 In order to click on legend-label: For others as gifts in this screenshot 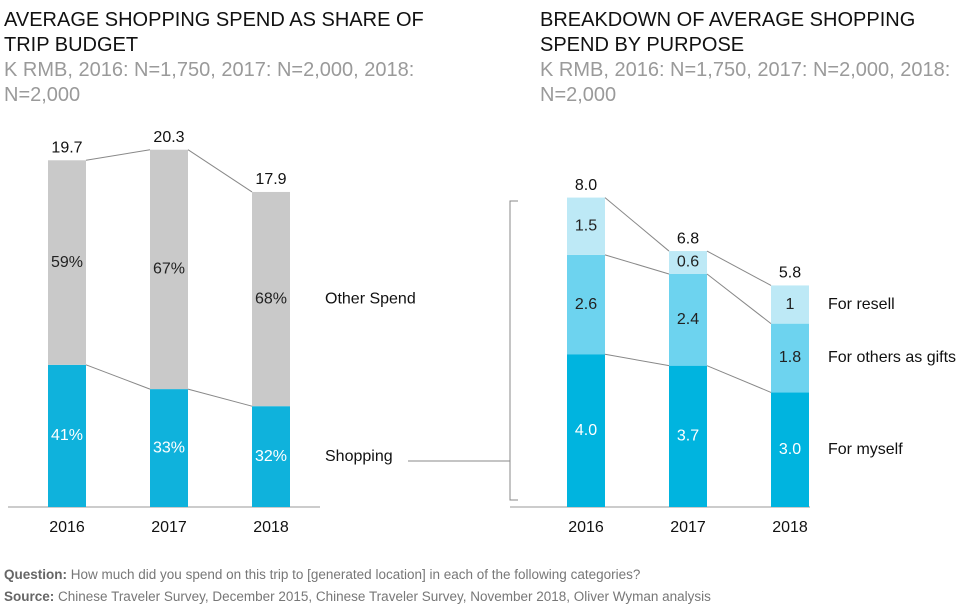, I will do `click(892, 357)`.